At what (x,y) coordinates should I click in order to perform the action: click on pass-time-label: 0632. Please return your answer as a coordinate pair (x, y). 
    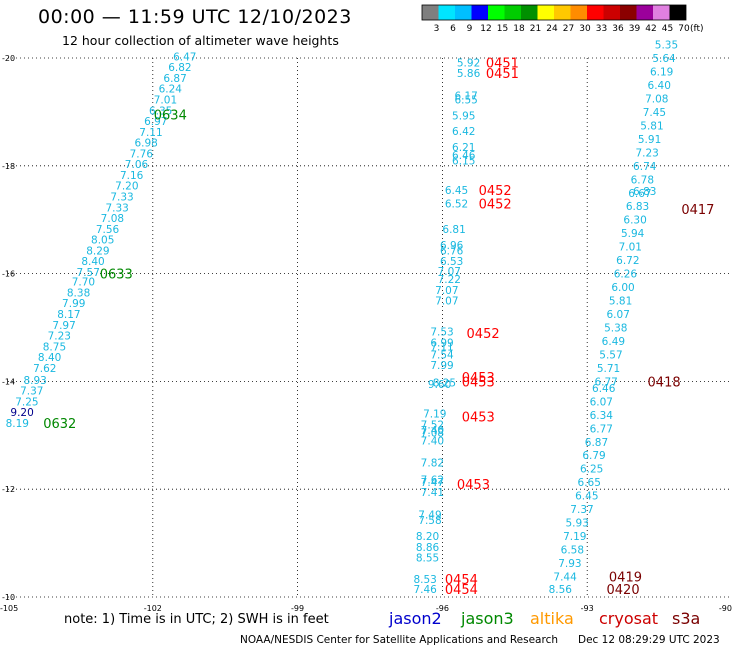
    Looking at the image, I should click on (59, 424).